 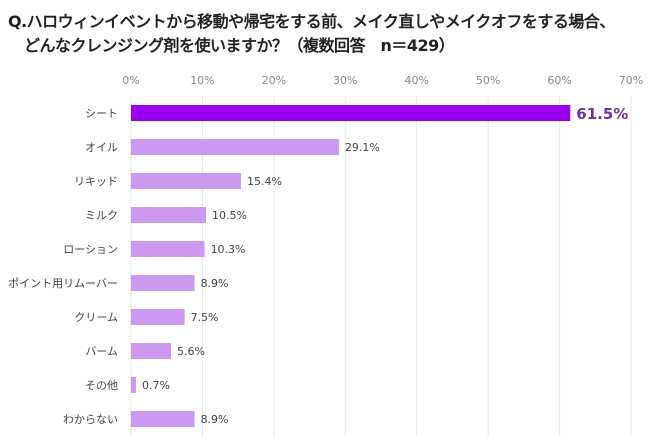 I want to click on data-label: 15.4%, so click(x=264, y=181).